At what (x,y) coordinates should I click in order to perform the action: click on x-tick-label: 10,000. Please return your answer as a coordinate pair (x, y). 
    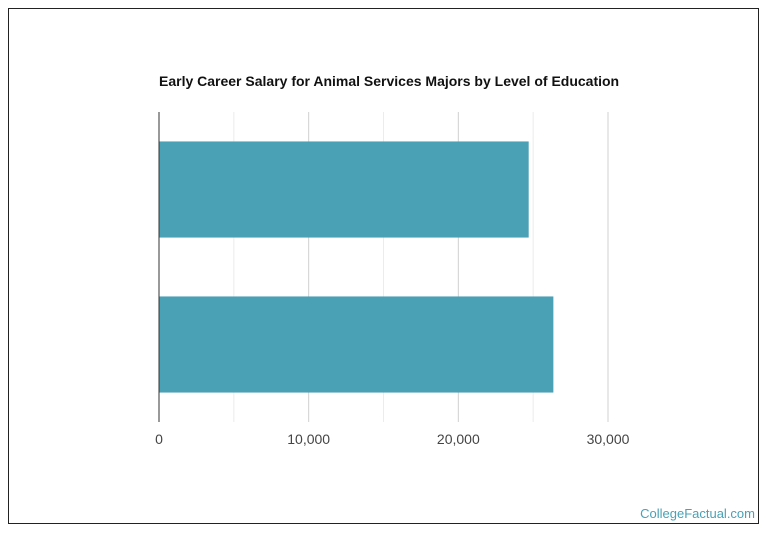
    Looking at the image, I should click on (308, 439).